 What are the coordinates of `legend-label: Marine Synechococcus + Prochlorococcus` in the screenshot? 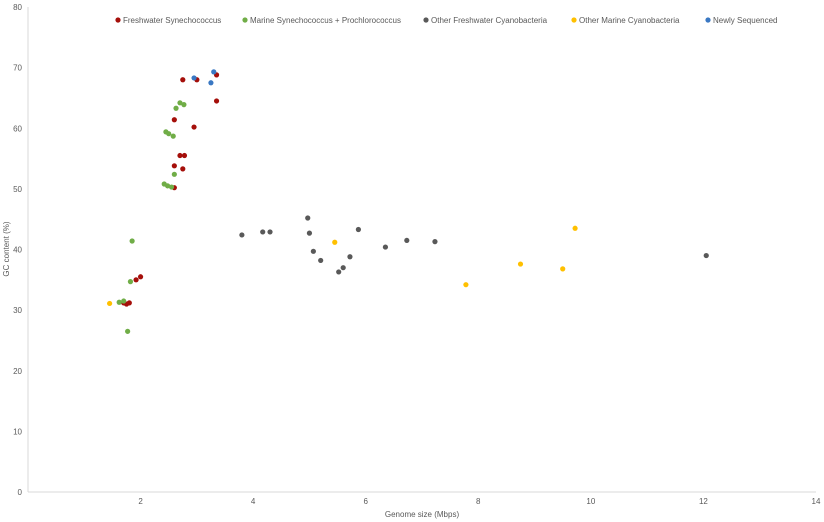 It's located at (325, 20).